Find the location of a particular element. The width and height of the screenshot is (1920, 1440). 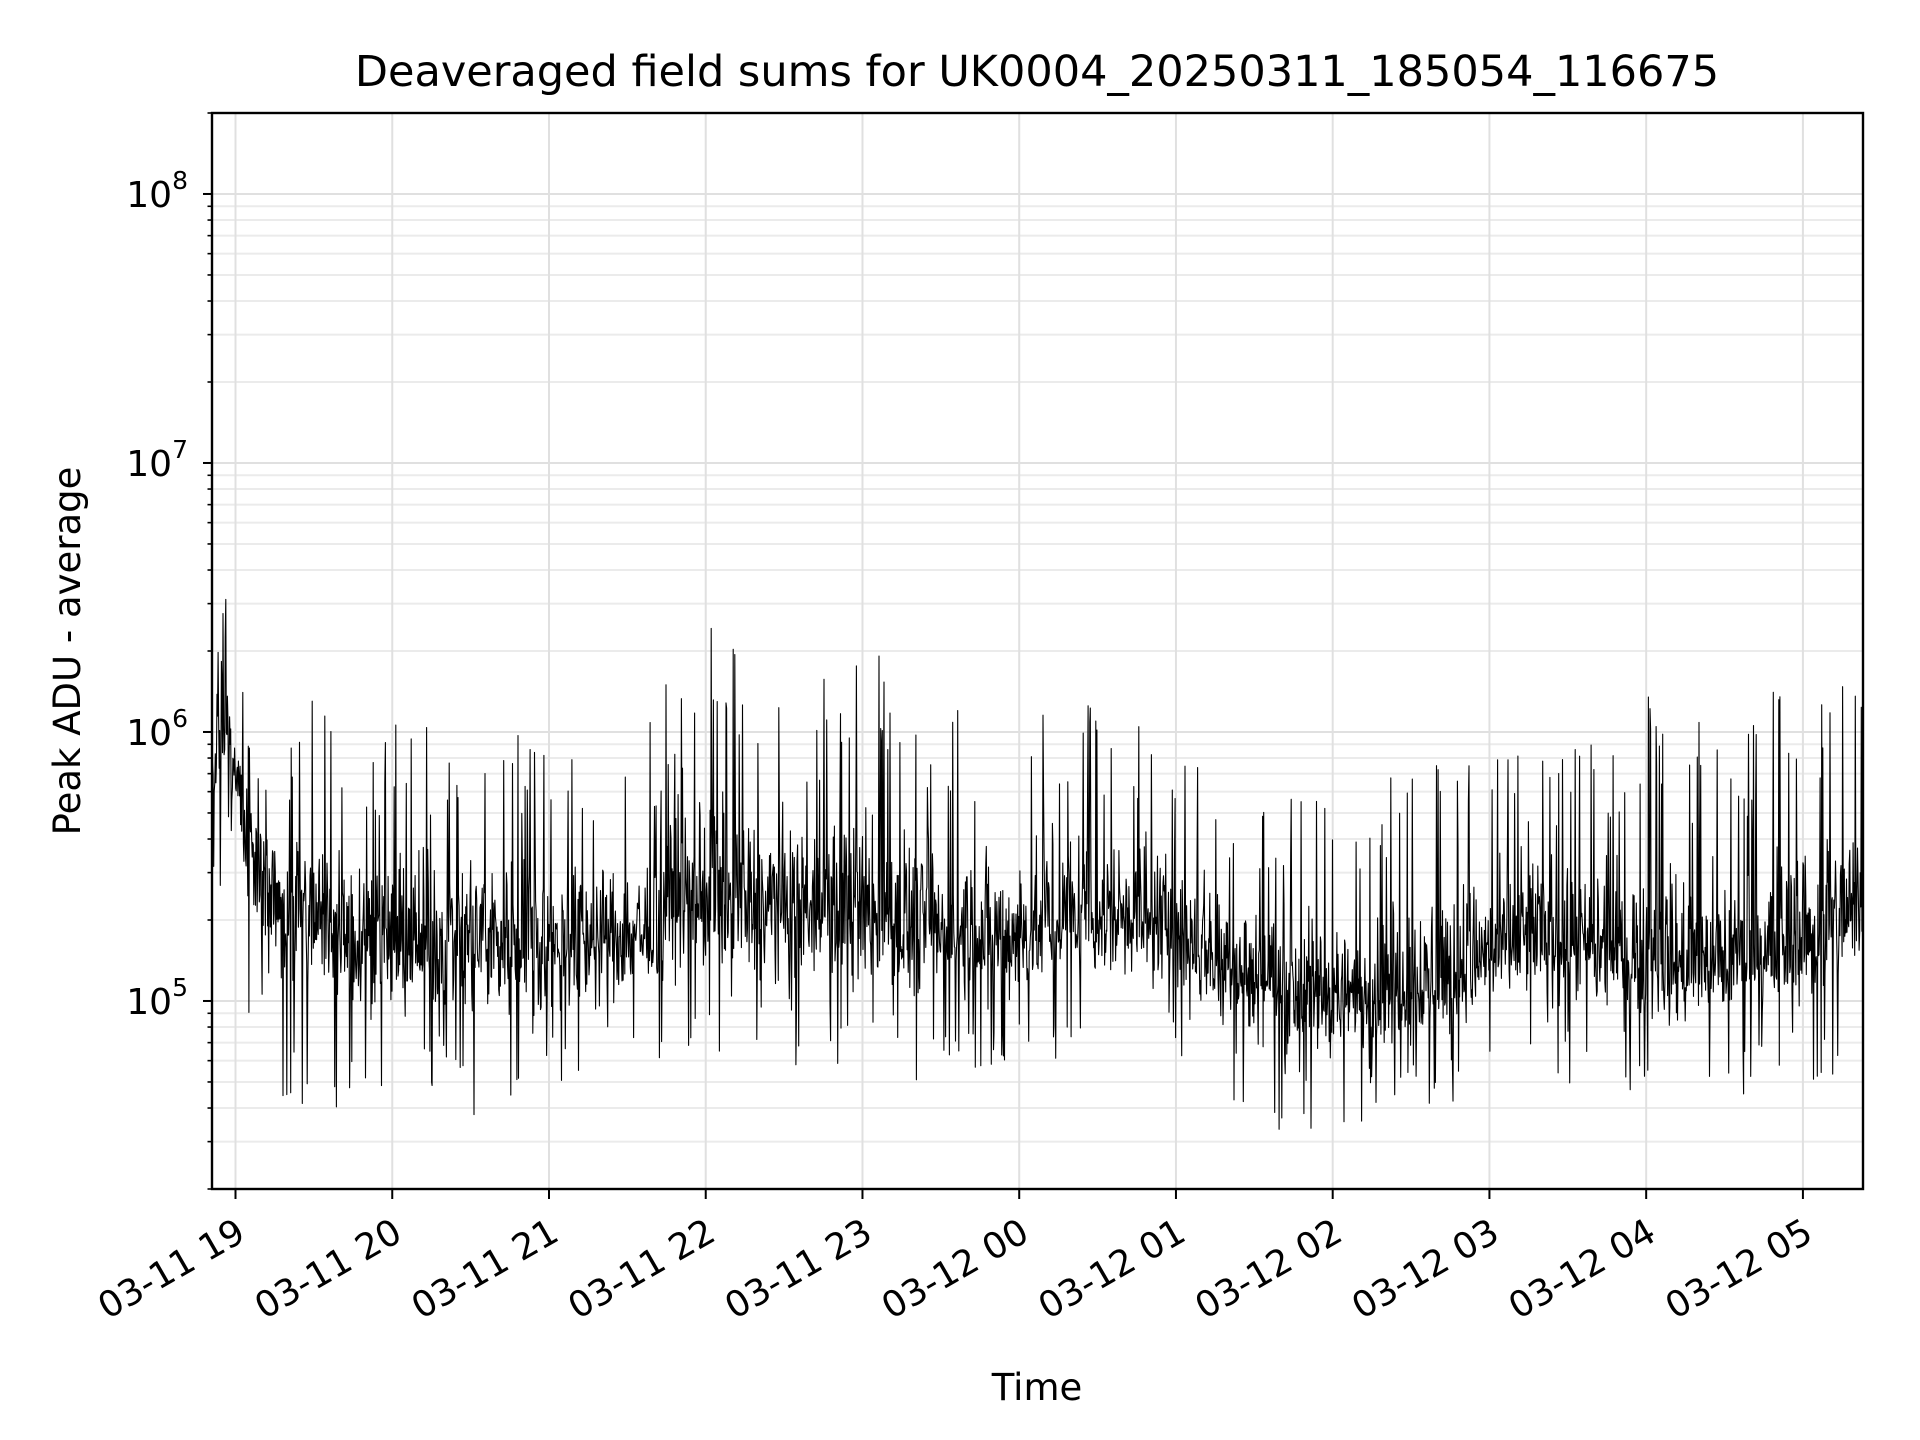

y-tick-label: 10⁵ is located at coordinates (157, 998).